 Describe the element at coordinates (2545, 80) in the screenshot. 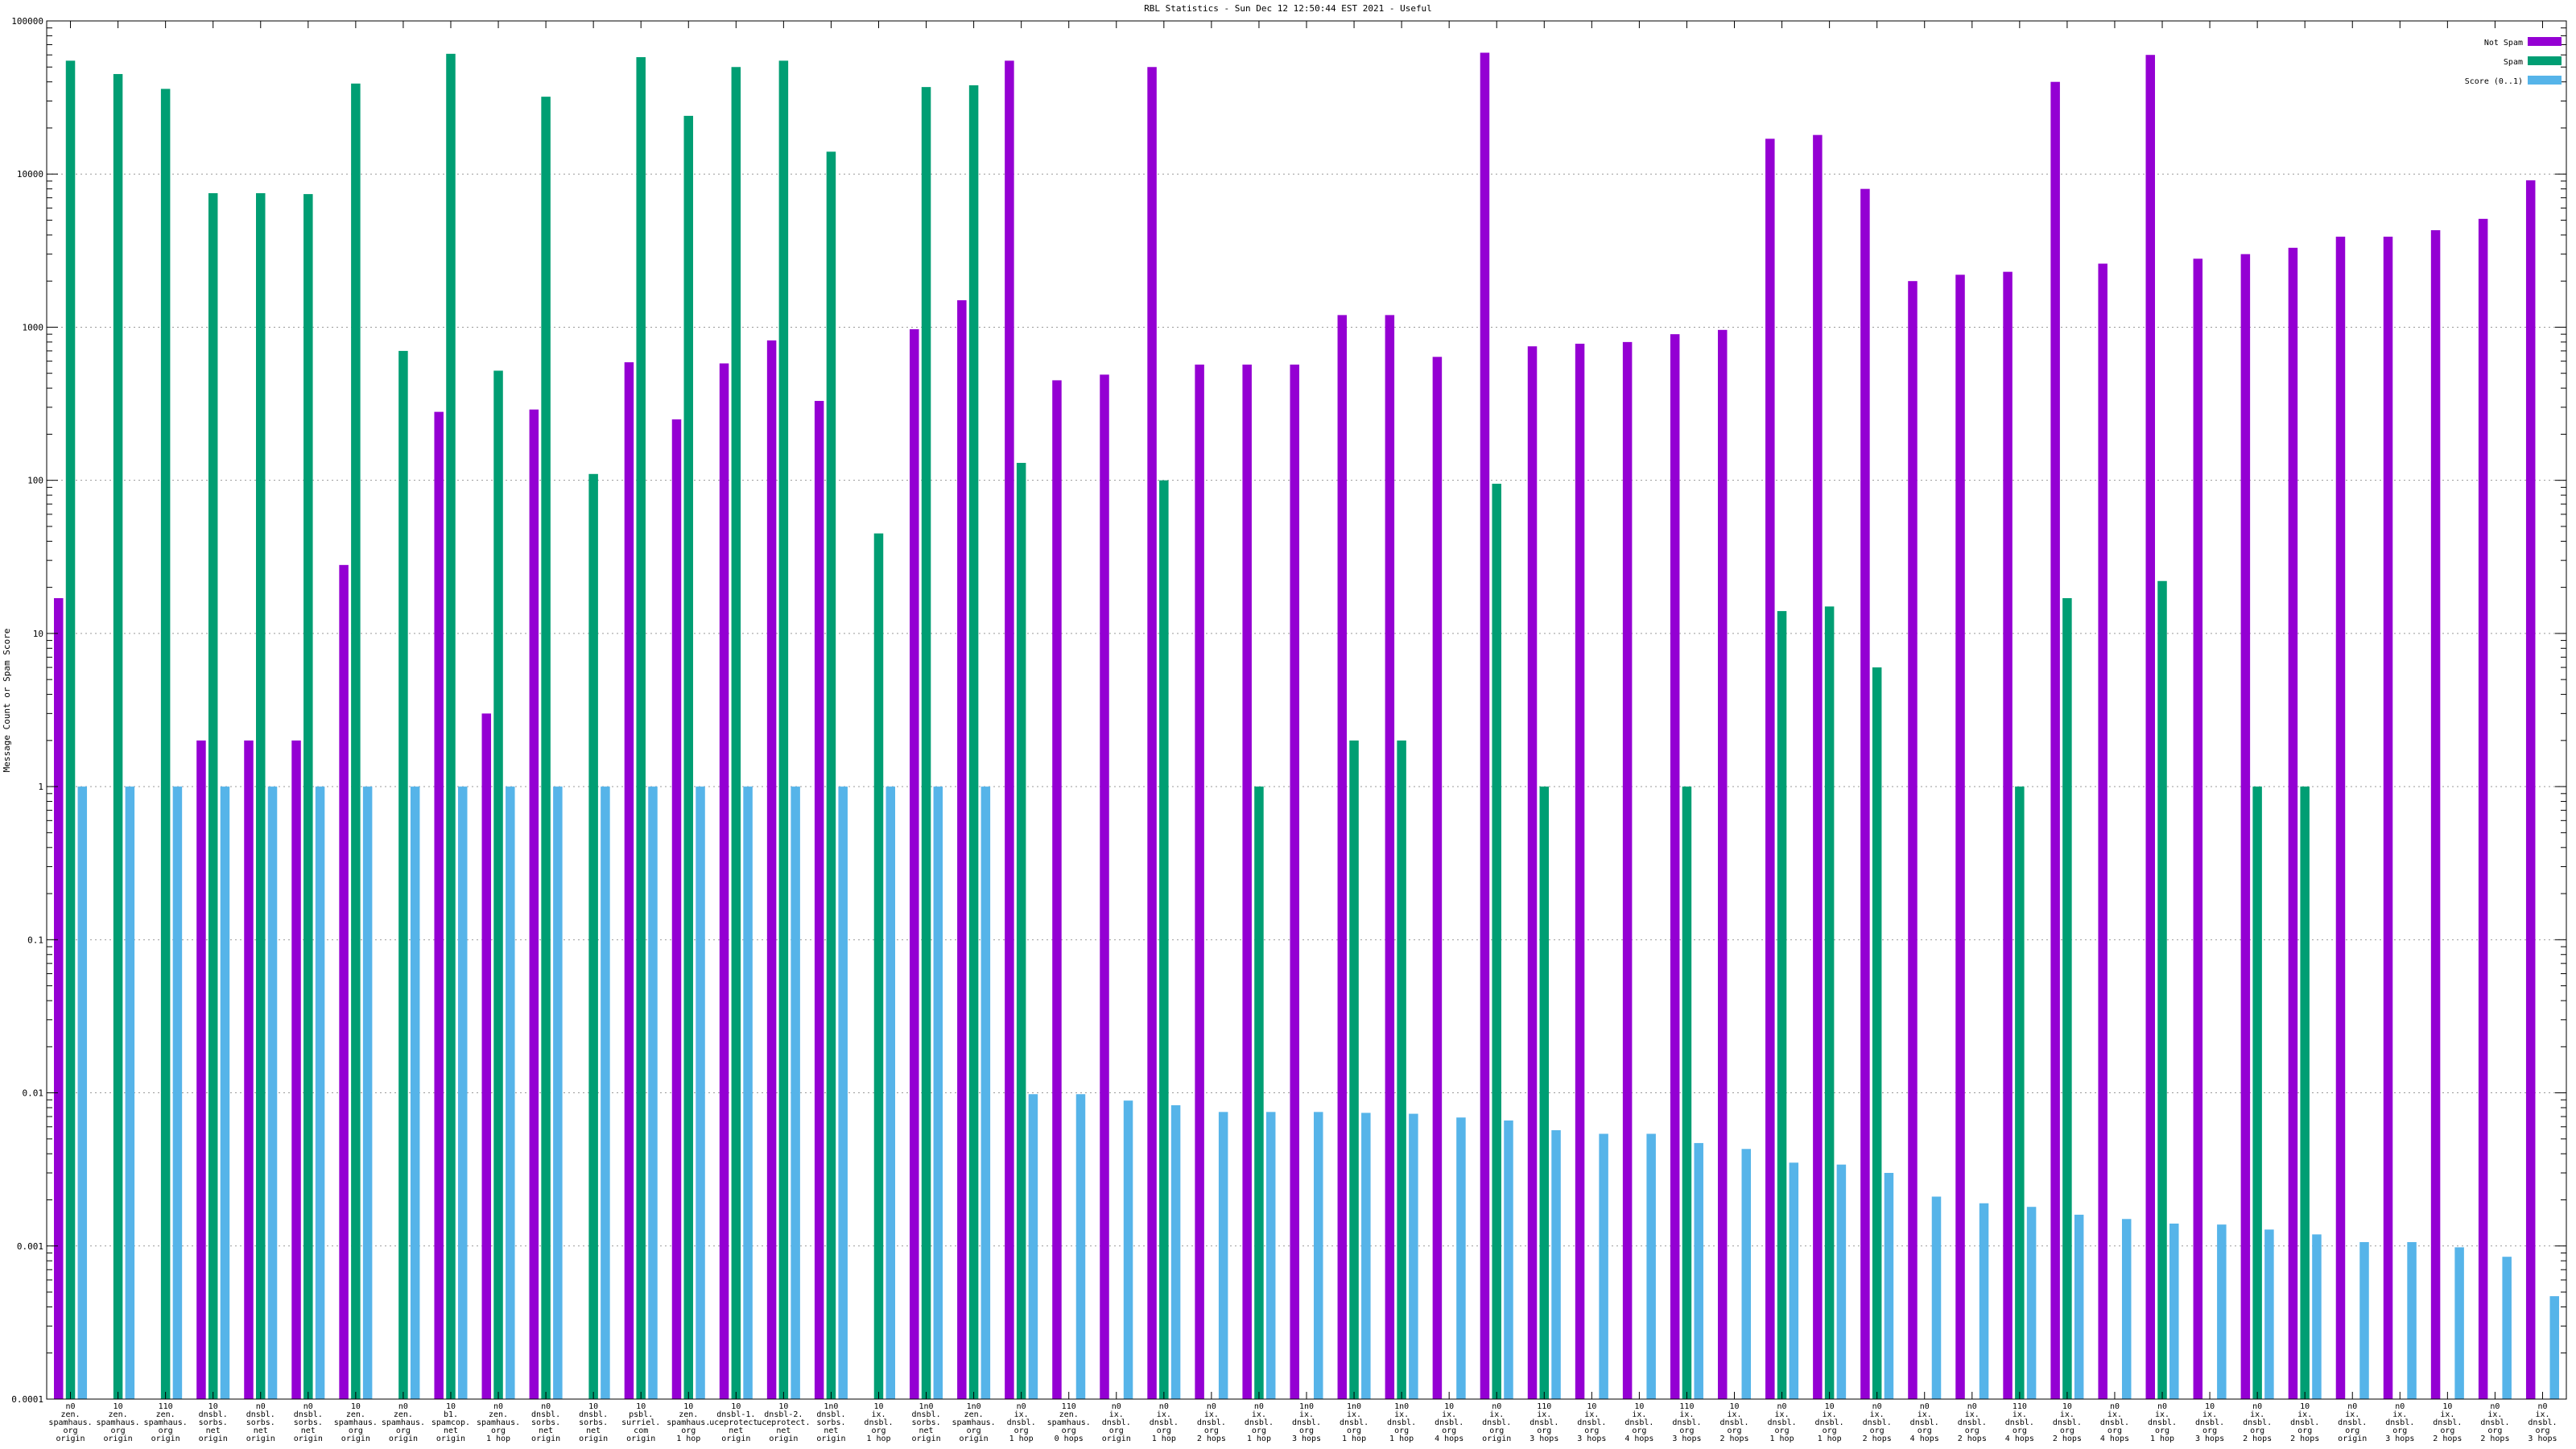

I see `legend-swatch` at that location.